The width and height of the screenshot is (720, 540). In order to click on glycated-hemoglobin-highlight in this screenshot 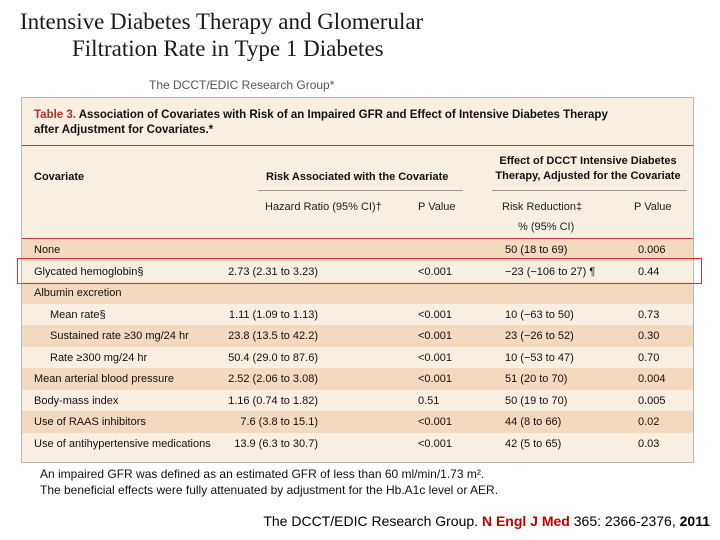, I will do `click(359, 271)`.